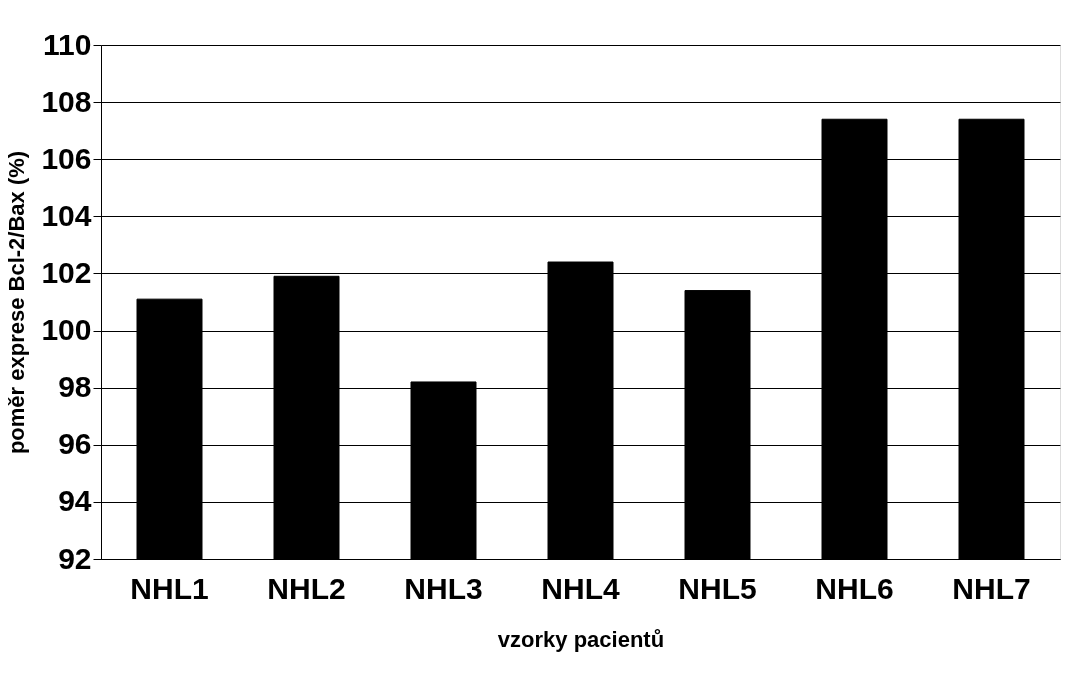 This screenshot has width=1075, height=690. I want to click on y-tick-label: 94, so click(75, 501).